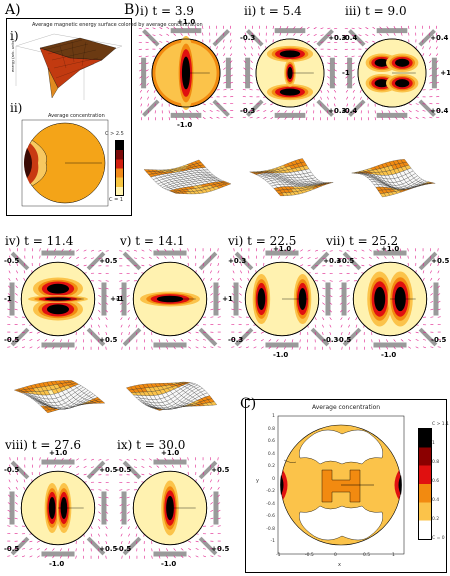  What do you see at coordinates (309, 555) in the screenshot?
I see `x-tick-label: -0.5` at bounding box center [309, 555].